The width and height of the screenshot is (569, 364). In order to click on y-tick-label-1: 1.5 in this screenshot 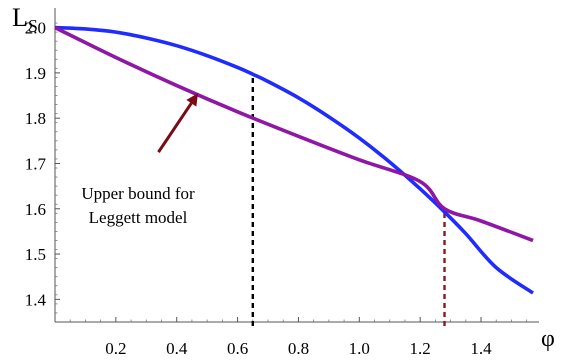, I will do `click(35, 254)`.